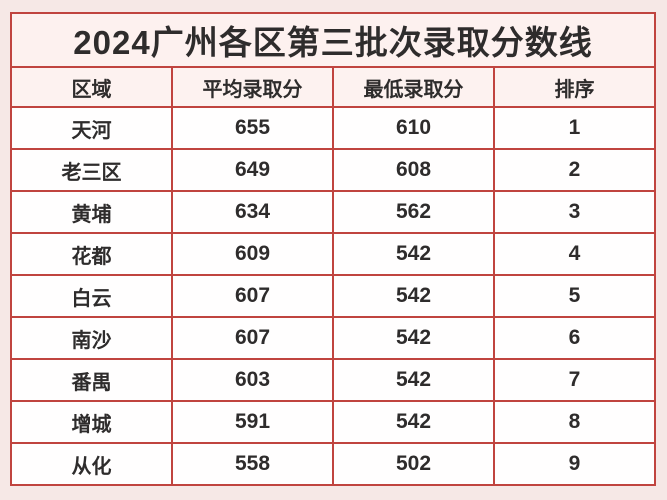  What do you see at coordinates (574, 87) in the screenshot?
I see `column-header-rank: 排序` at bounding box center [574, 87].